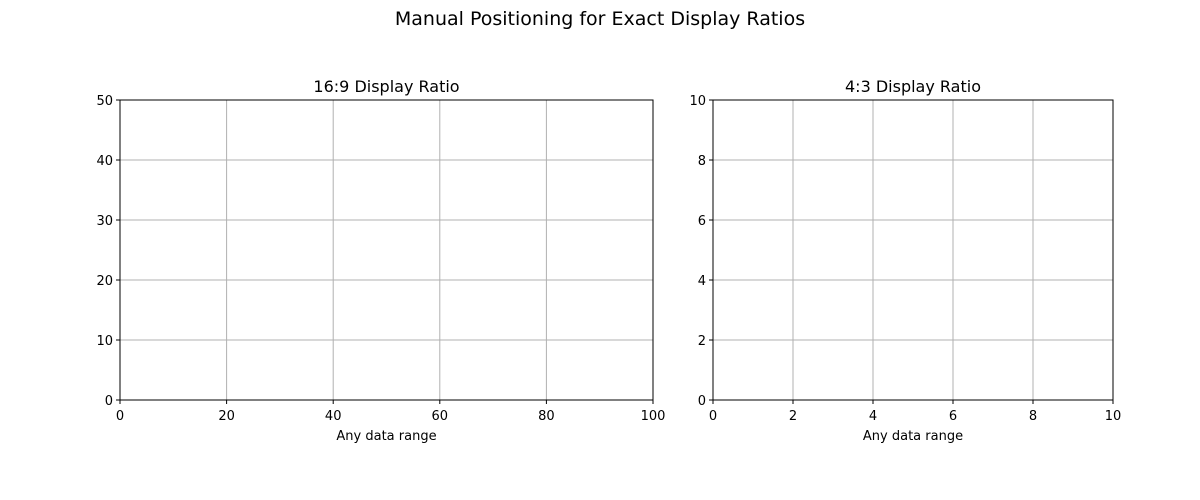 Image resolution: width=1200 pixels, height=500 pixels. Describe the element at coordinates (653, 416) in the screenshot. I see `x-tick-label: 100` at that location.